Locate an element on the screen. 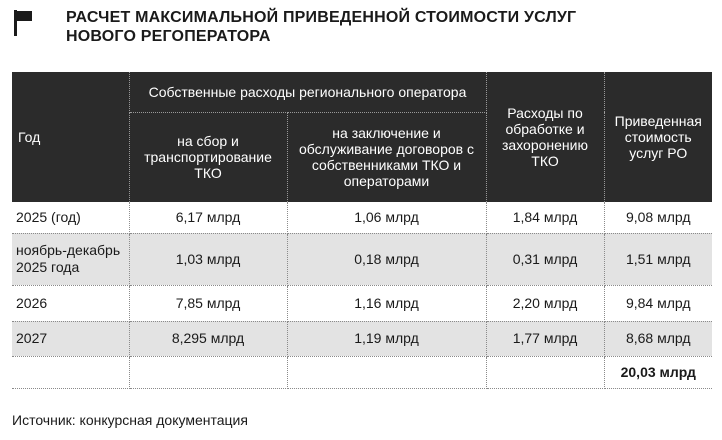 The height and width of the screenshot is (440, 722). source-note: Источник: конкурсная документация is located at coordinates (130, 420).